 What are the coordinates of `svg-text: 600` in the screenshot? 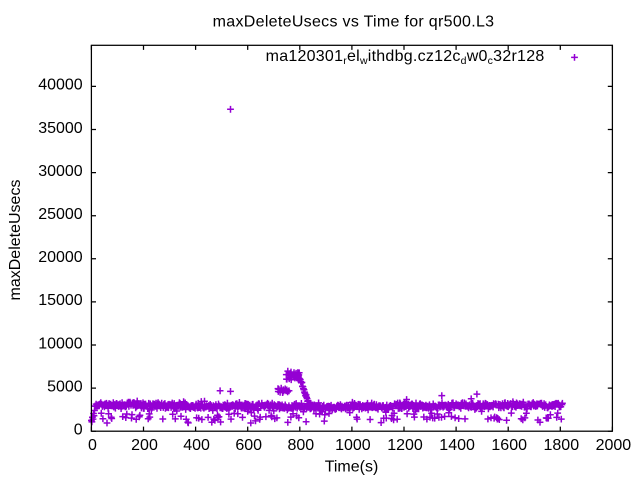 It's located at (248, 445).